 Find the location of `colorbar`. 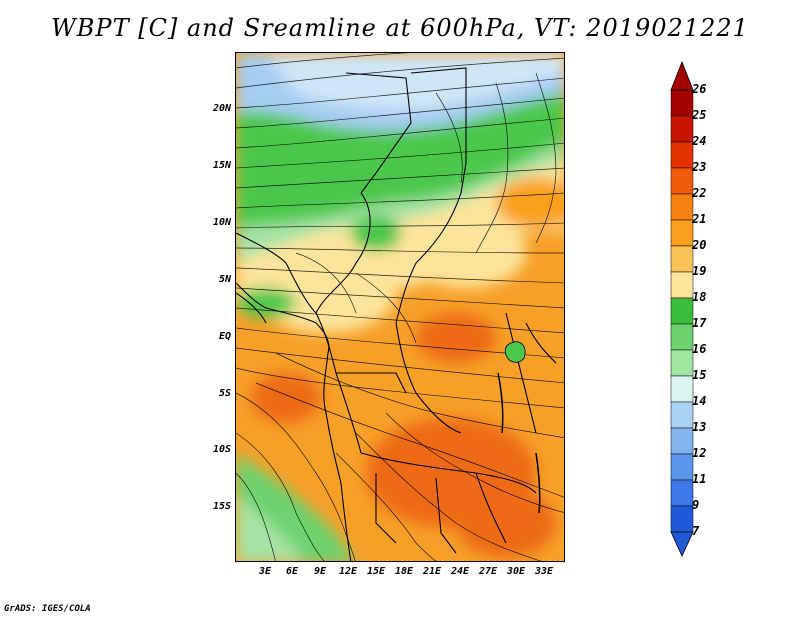

colorbar is located at coordinates (682, 308).